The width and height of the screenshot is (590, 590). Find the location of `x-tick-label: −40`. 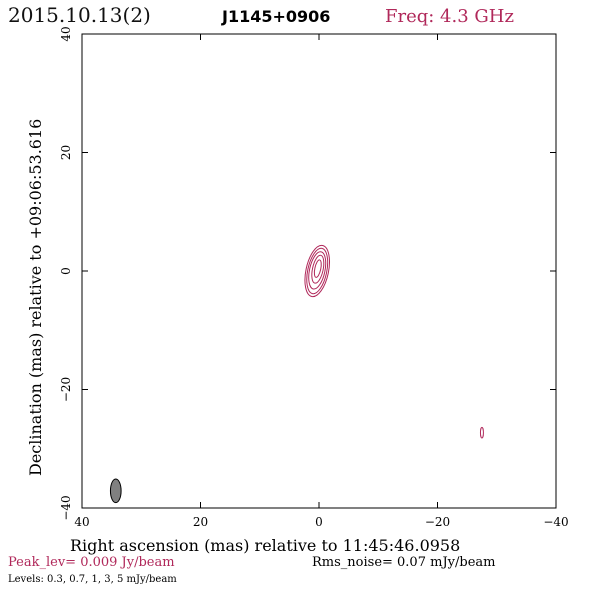

x-tick-label: −40 is located at coordinates (555, 522).